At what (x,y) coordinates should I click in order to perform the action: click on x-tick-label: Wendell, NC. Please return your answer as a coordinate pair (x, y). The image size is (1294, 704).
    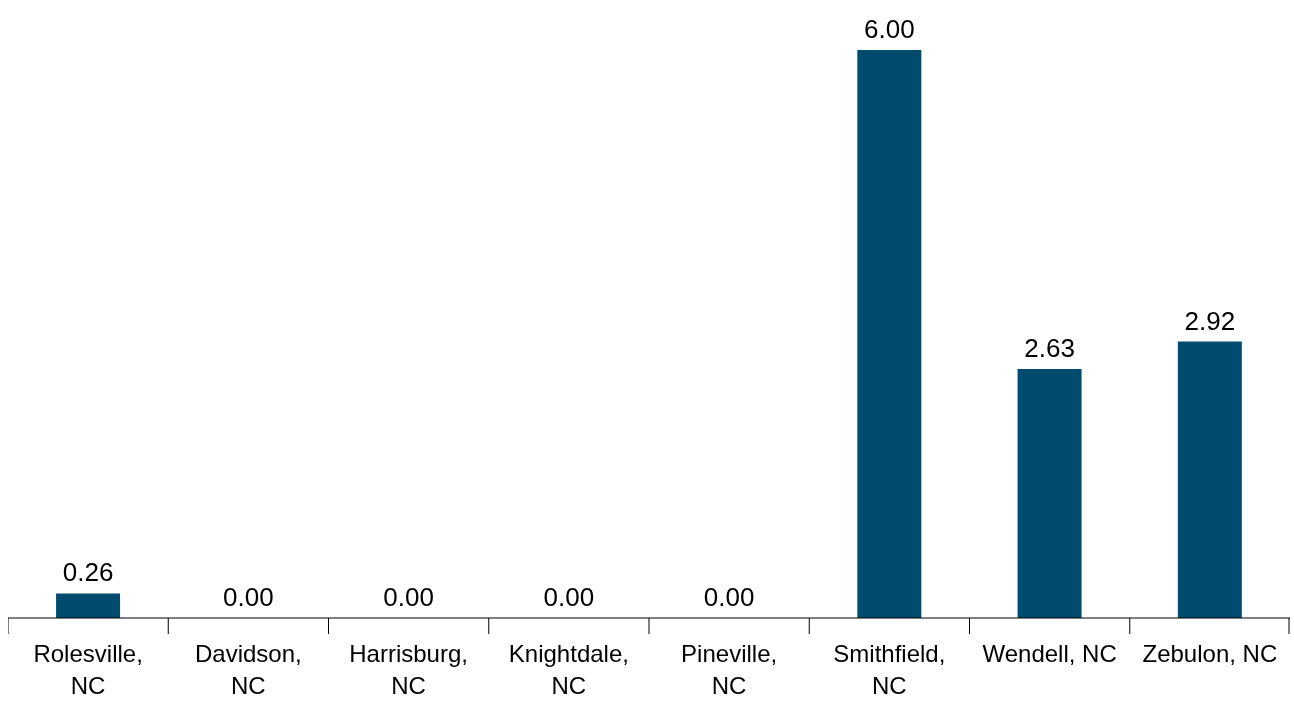
    Looking at the image, I should click on (1049, 653).